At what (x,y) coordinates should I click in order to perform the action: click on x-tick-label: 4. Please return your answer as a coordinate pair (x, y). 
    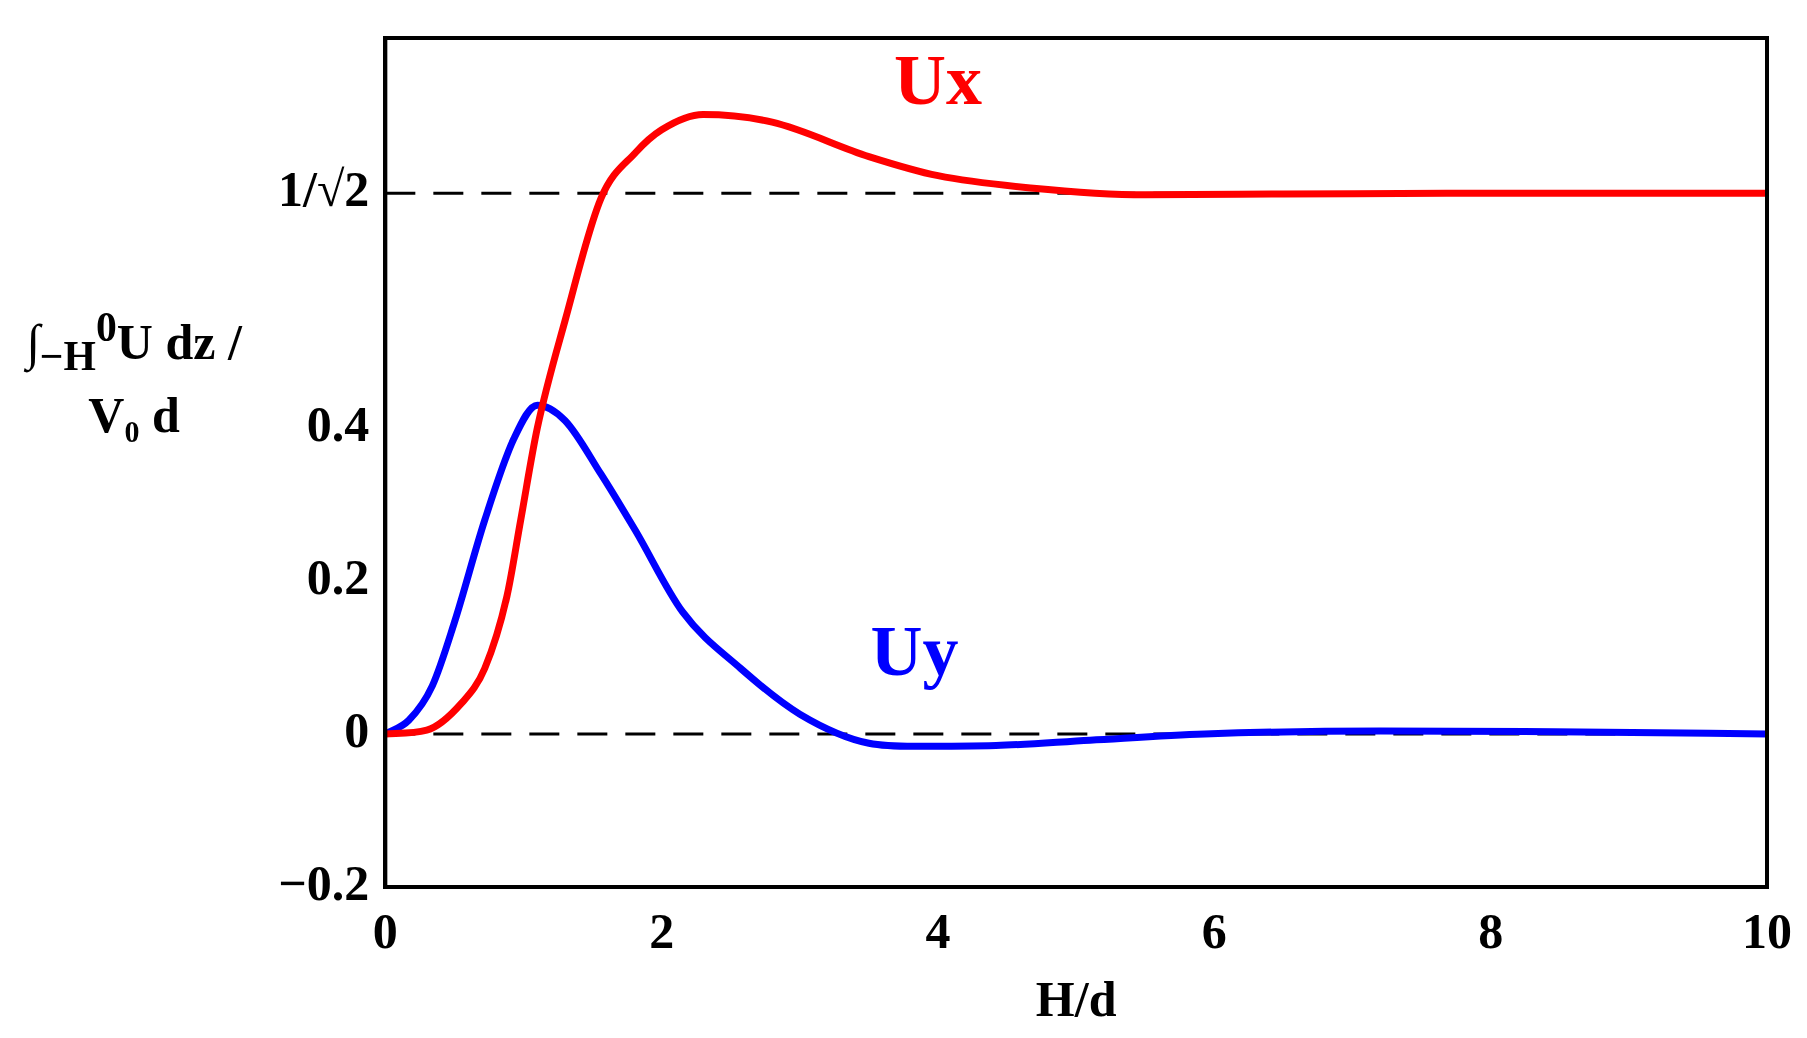
    Looking at the image, I should click on (938, 930).